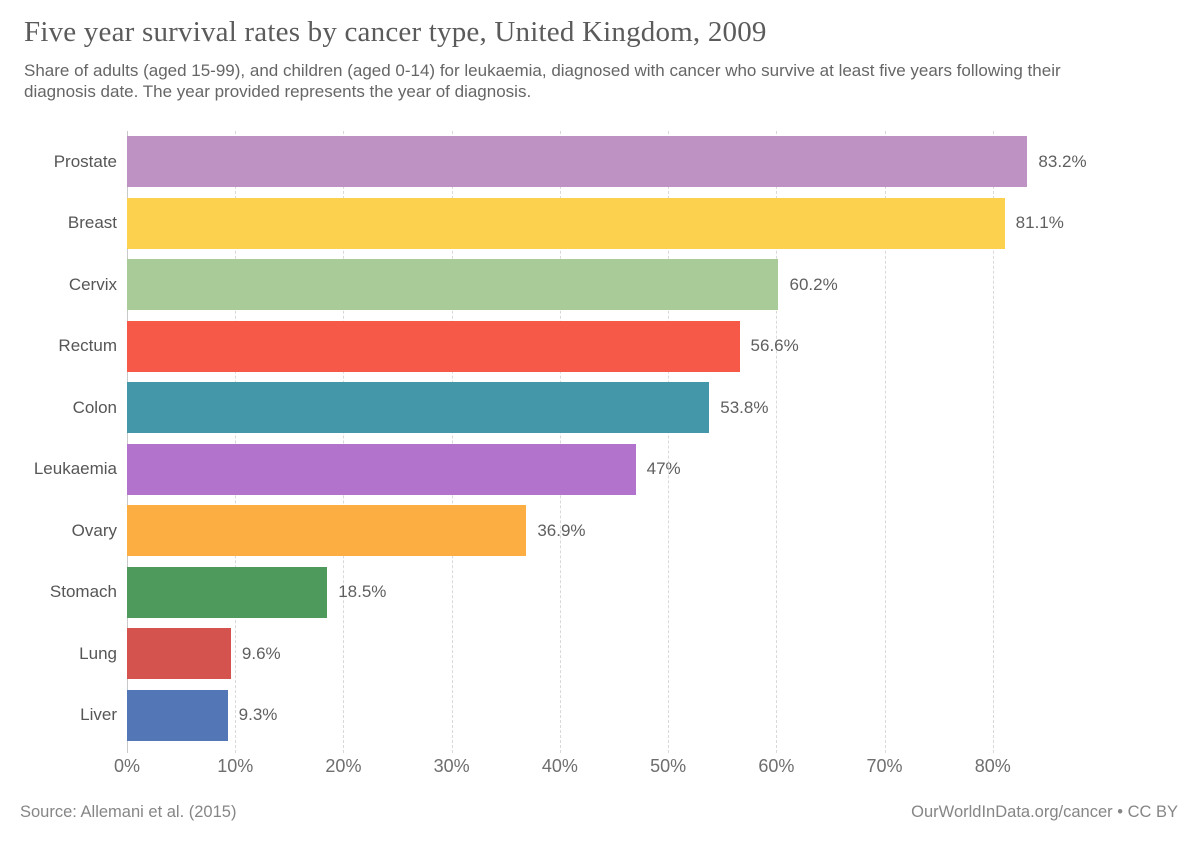  I want to click on x-tick-label: 70%, so click(884, 766).